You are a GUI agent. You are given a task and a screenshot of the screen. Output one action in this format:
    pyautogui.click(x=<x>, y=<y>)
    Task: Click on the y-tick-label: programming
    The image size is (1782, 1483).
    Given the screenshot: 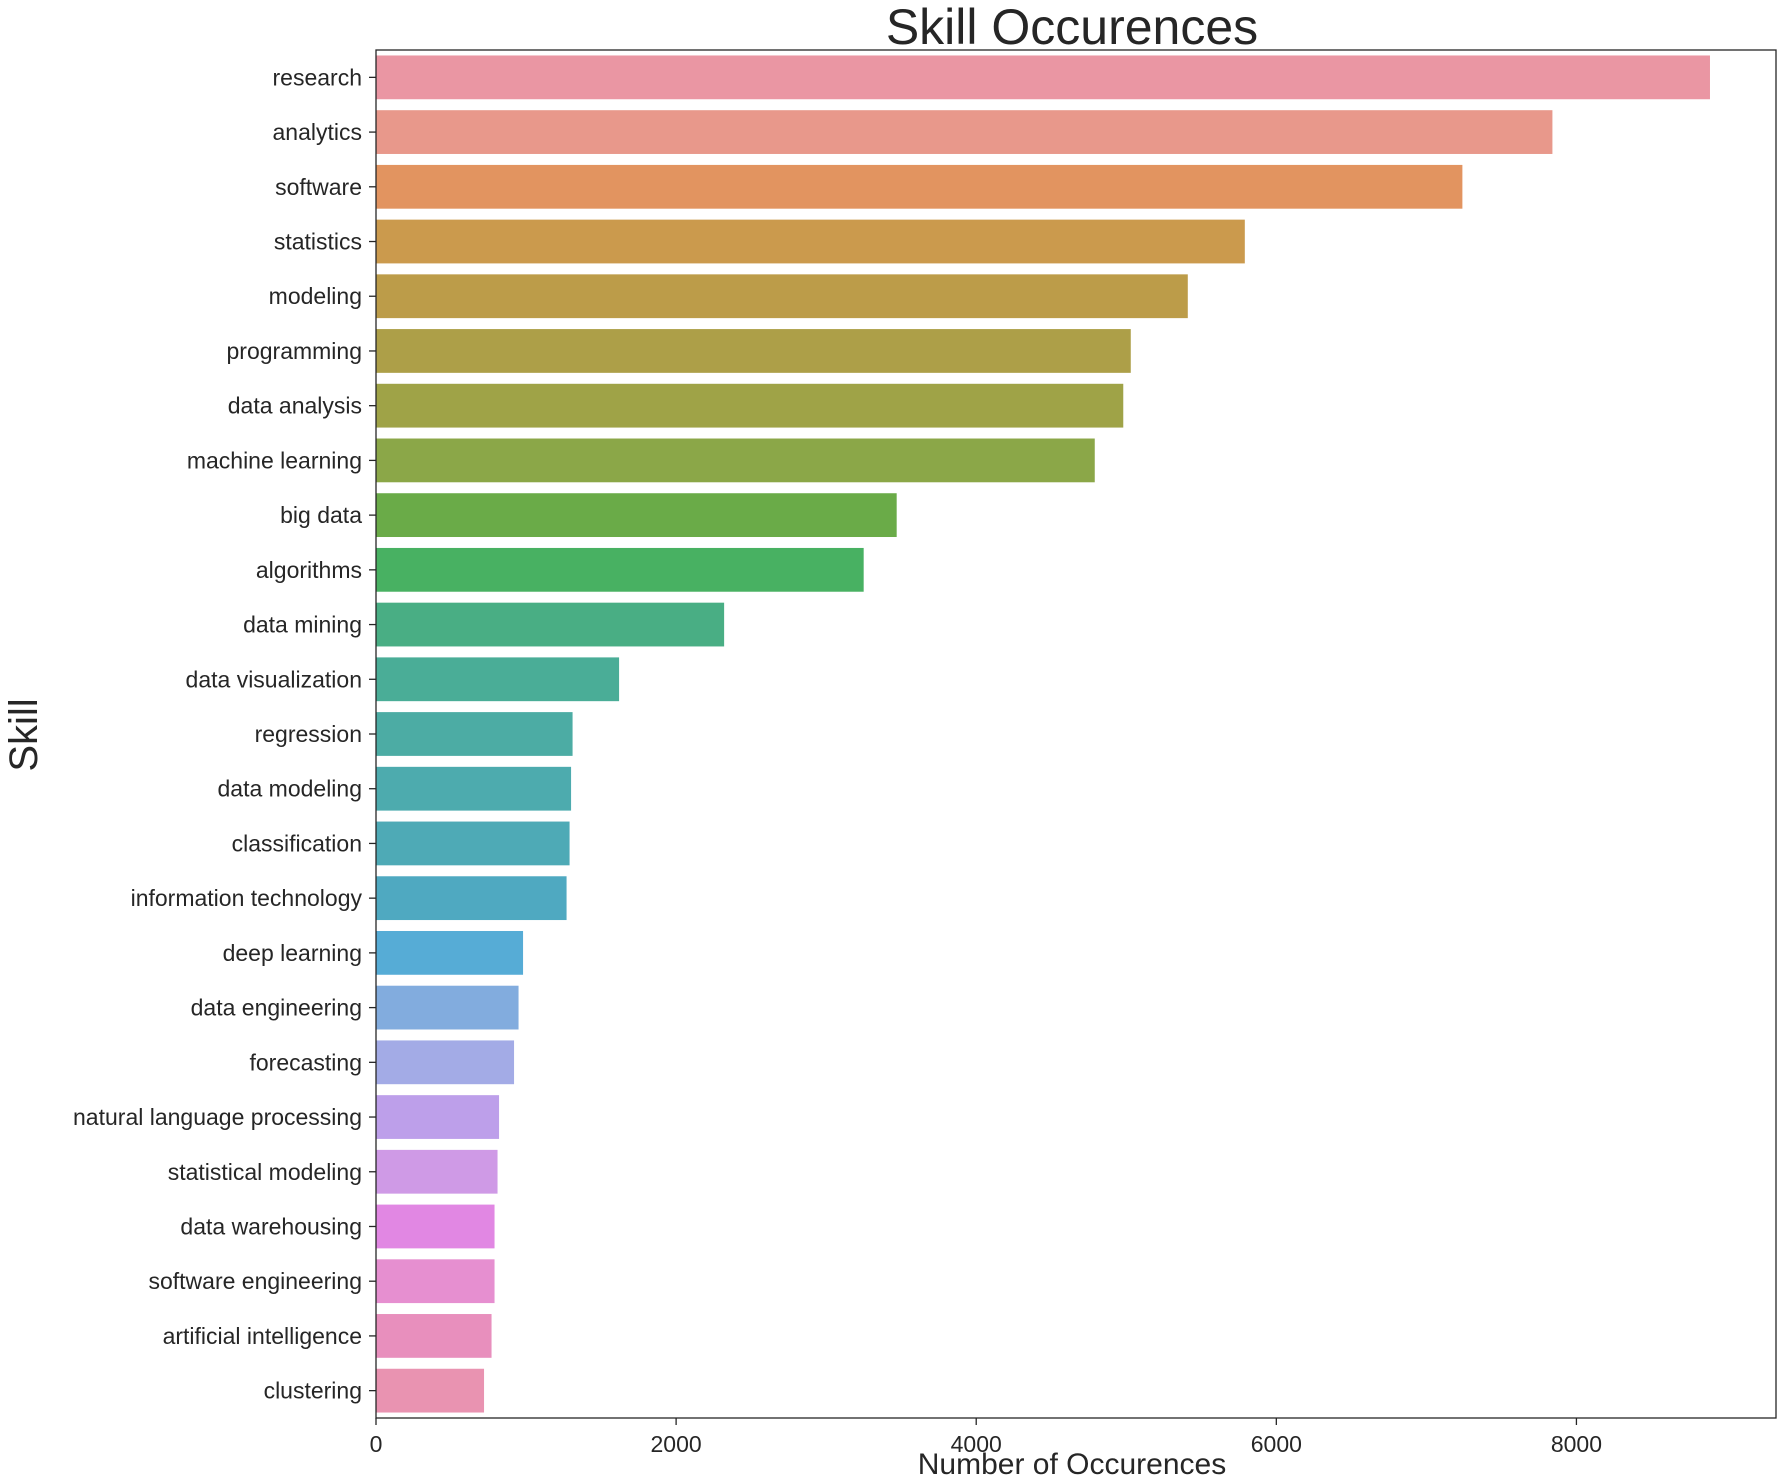 What is the action you would take?
    pyautogui.click(x=295, y=351)
    